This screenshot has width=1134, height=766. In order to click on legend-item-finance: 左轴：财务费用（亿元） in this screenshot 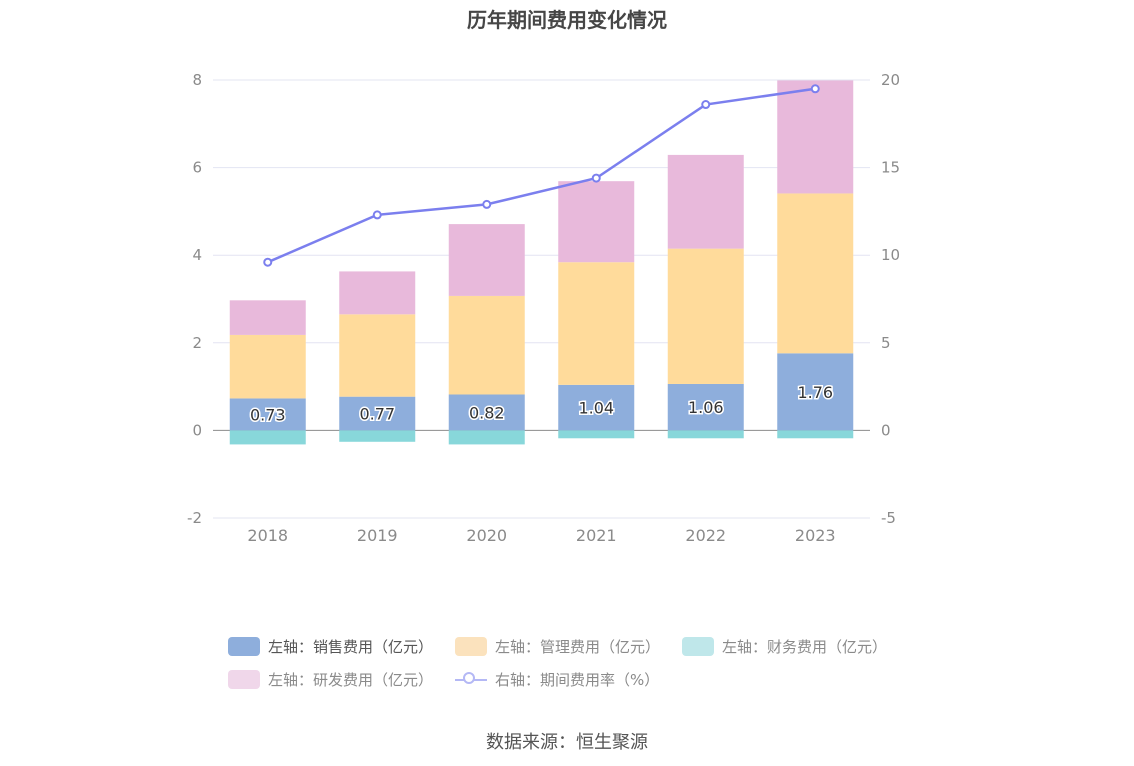, I will do `click(784, 646)`.